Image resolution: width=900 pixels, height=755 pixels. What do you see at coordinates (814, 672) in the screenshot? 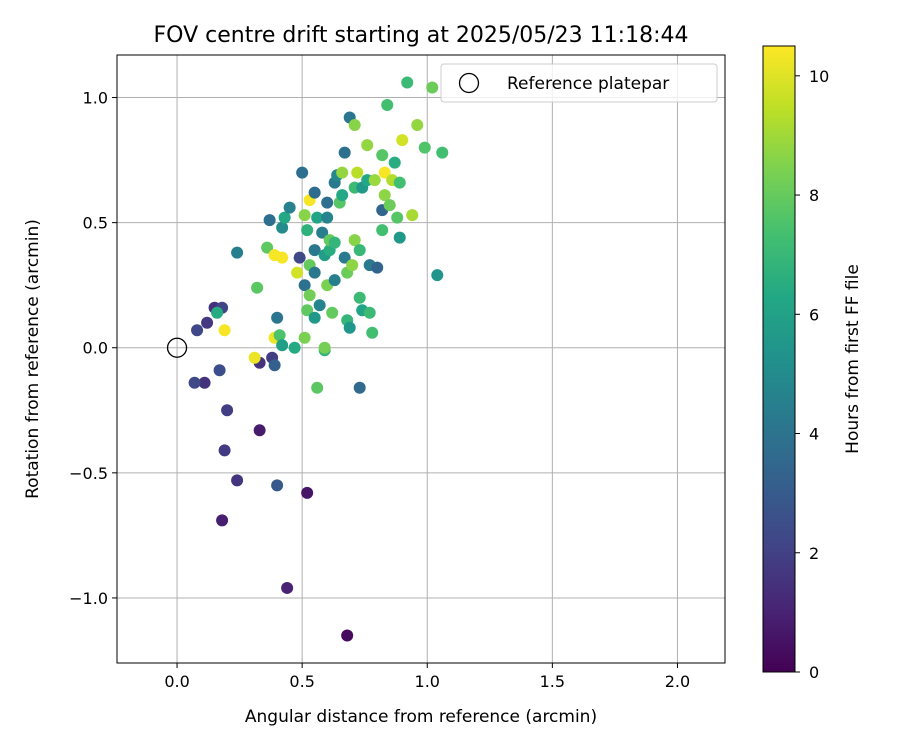
I see `colorbar-tick-label: 0` at bounding box center [814, 672].